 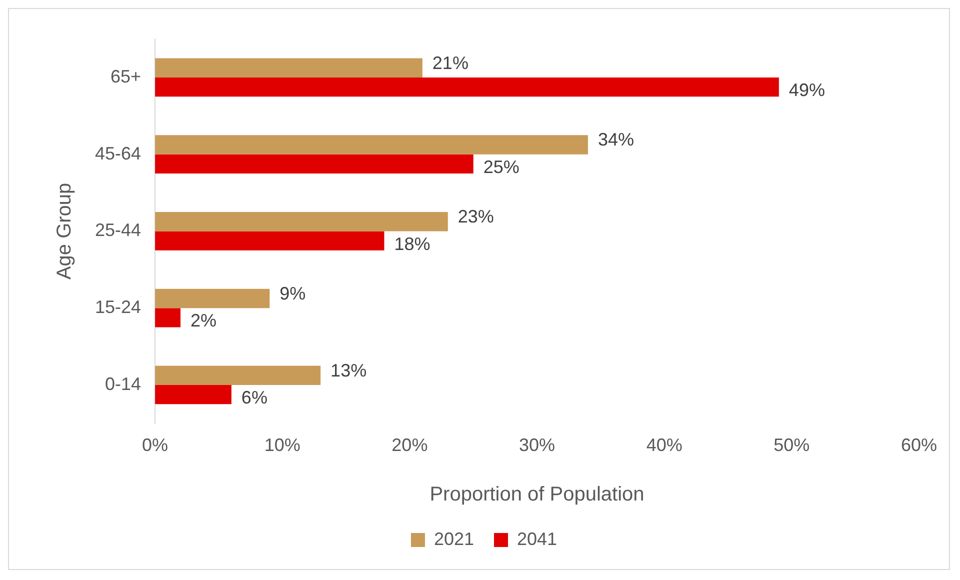 What do you see at coordinates (118, 307) in the screenshot?
I see `y-tick-label: 15-24` at bounding box center [118, 307].